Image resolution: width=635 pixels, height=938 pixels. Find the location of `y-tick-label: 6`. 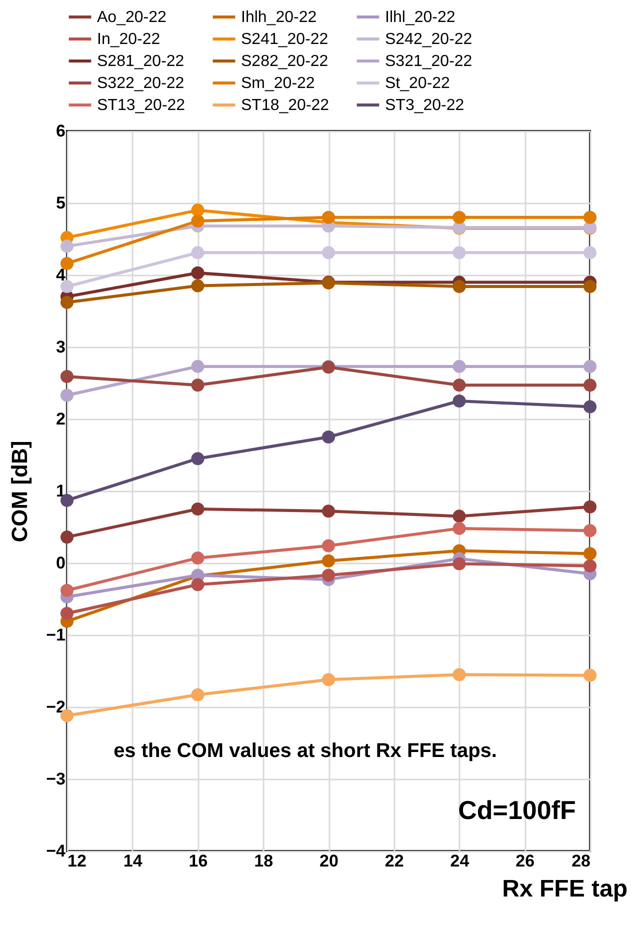

y-tick-label: 6 is located at coordinates (61, 131).